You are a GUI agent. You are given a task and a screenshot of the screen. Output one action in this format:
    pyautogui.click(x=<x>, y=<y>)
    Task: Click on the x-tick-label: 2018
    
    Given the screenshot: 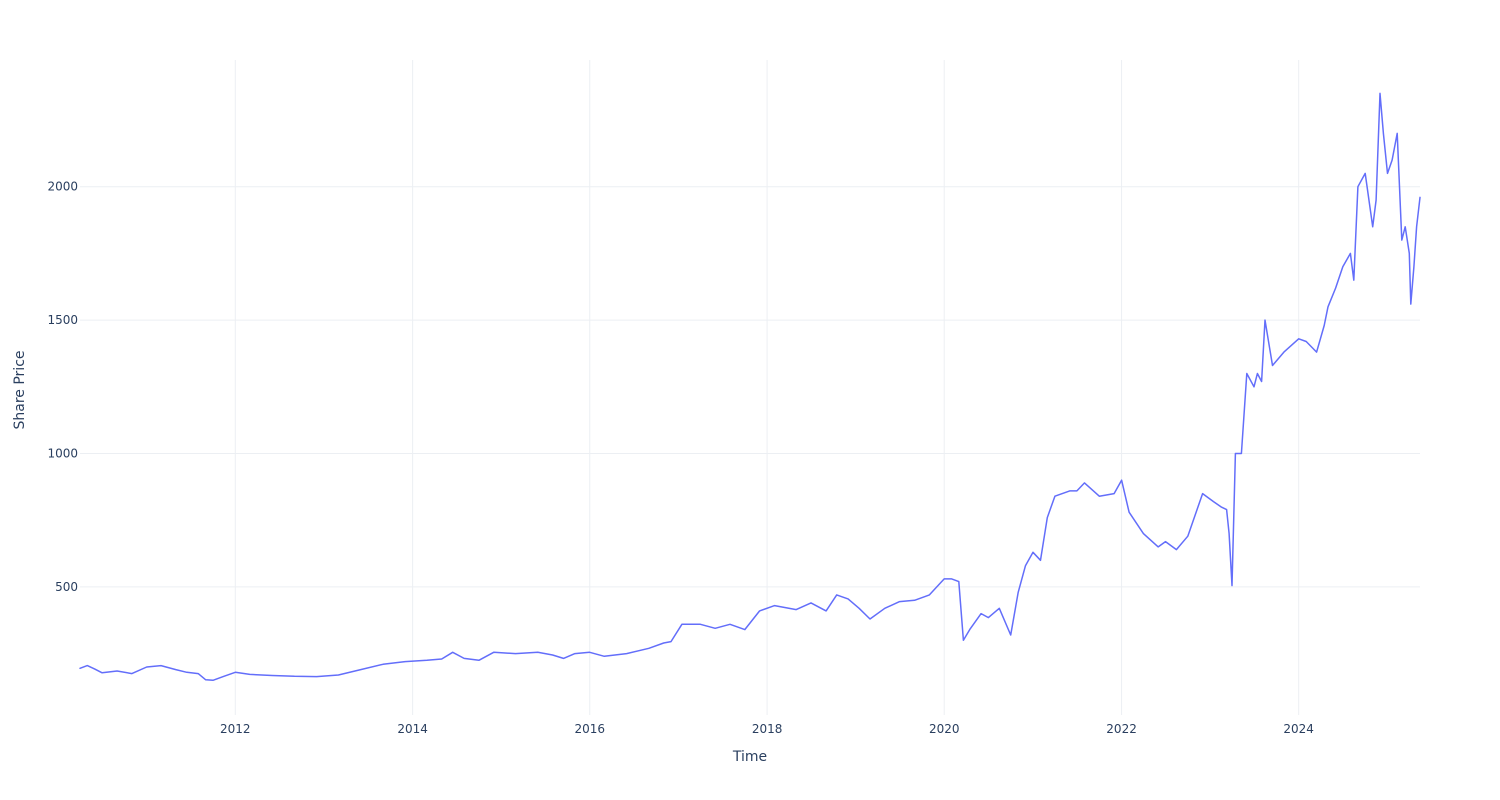 What is the action you would take?
    pyautogui.click(x=767, y=729)
    